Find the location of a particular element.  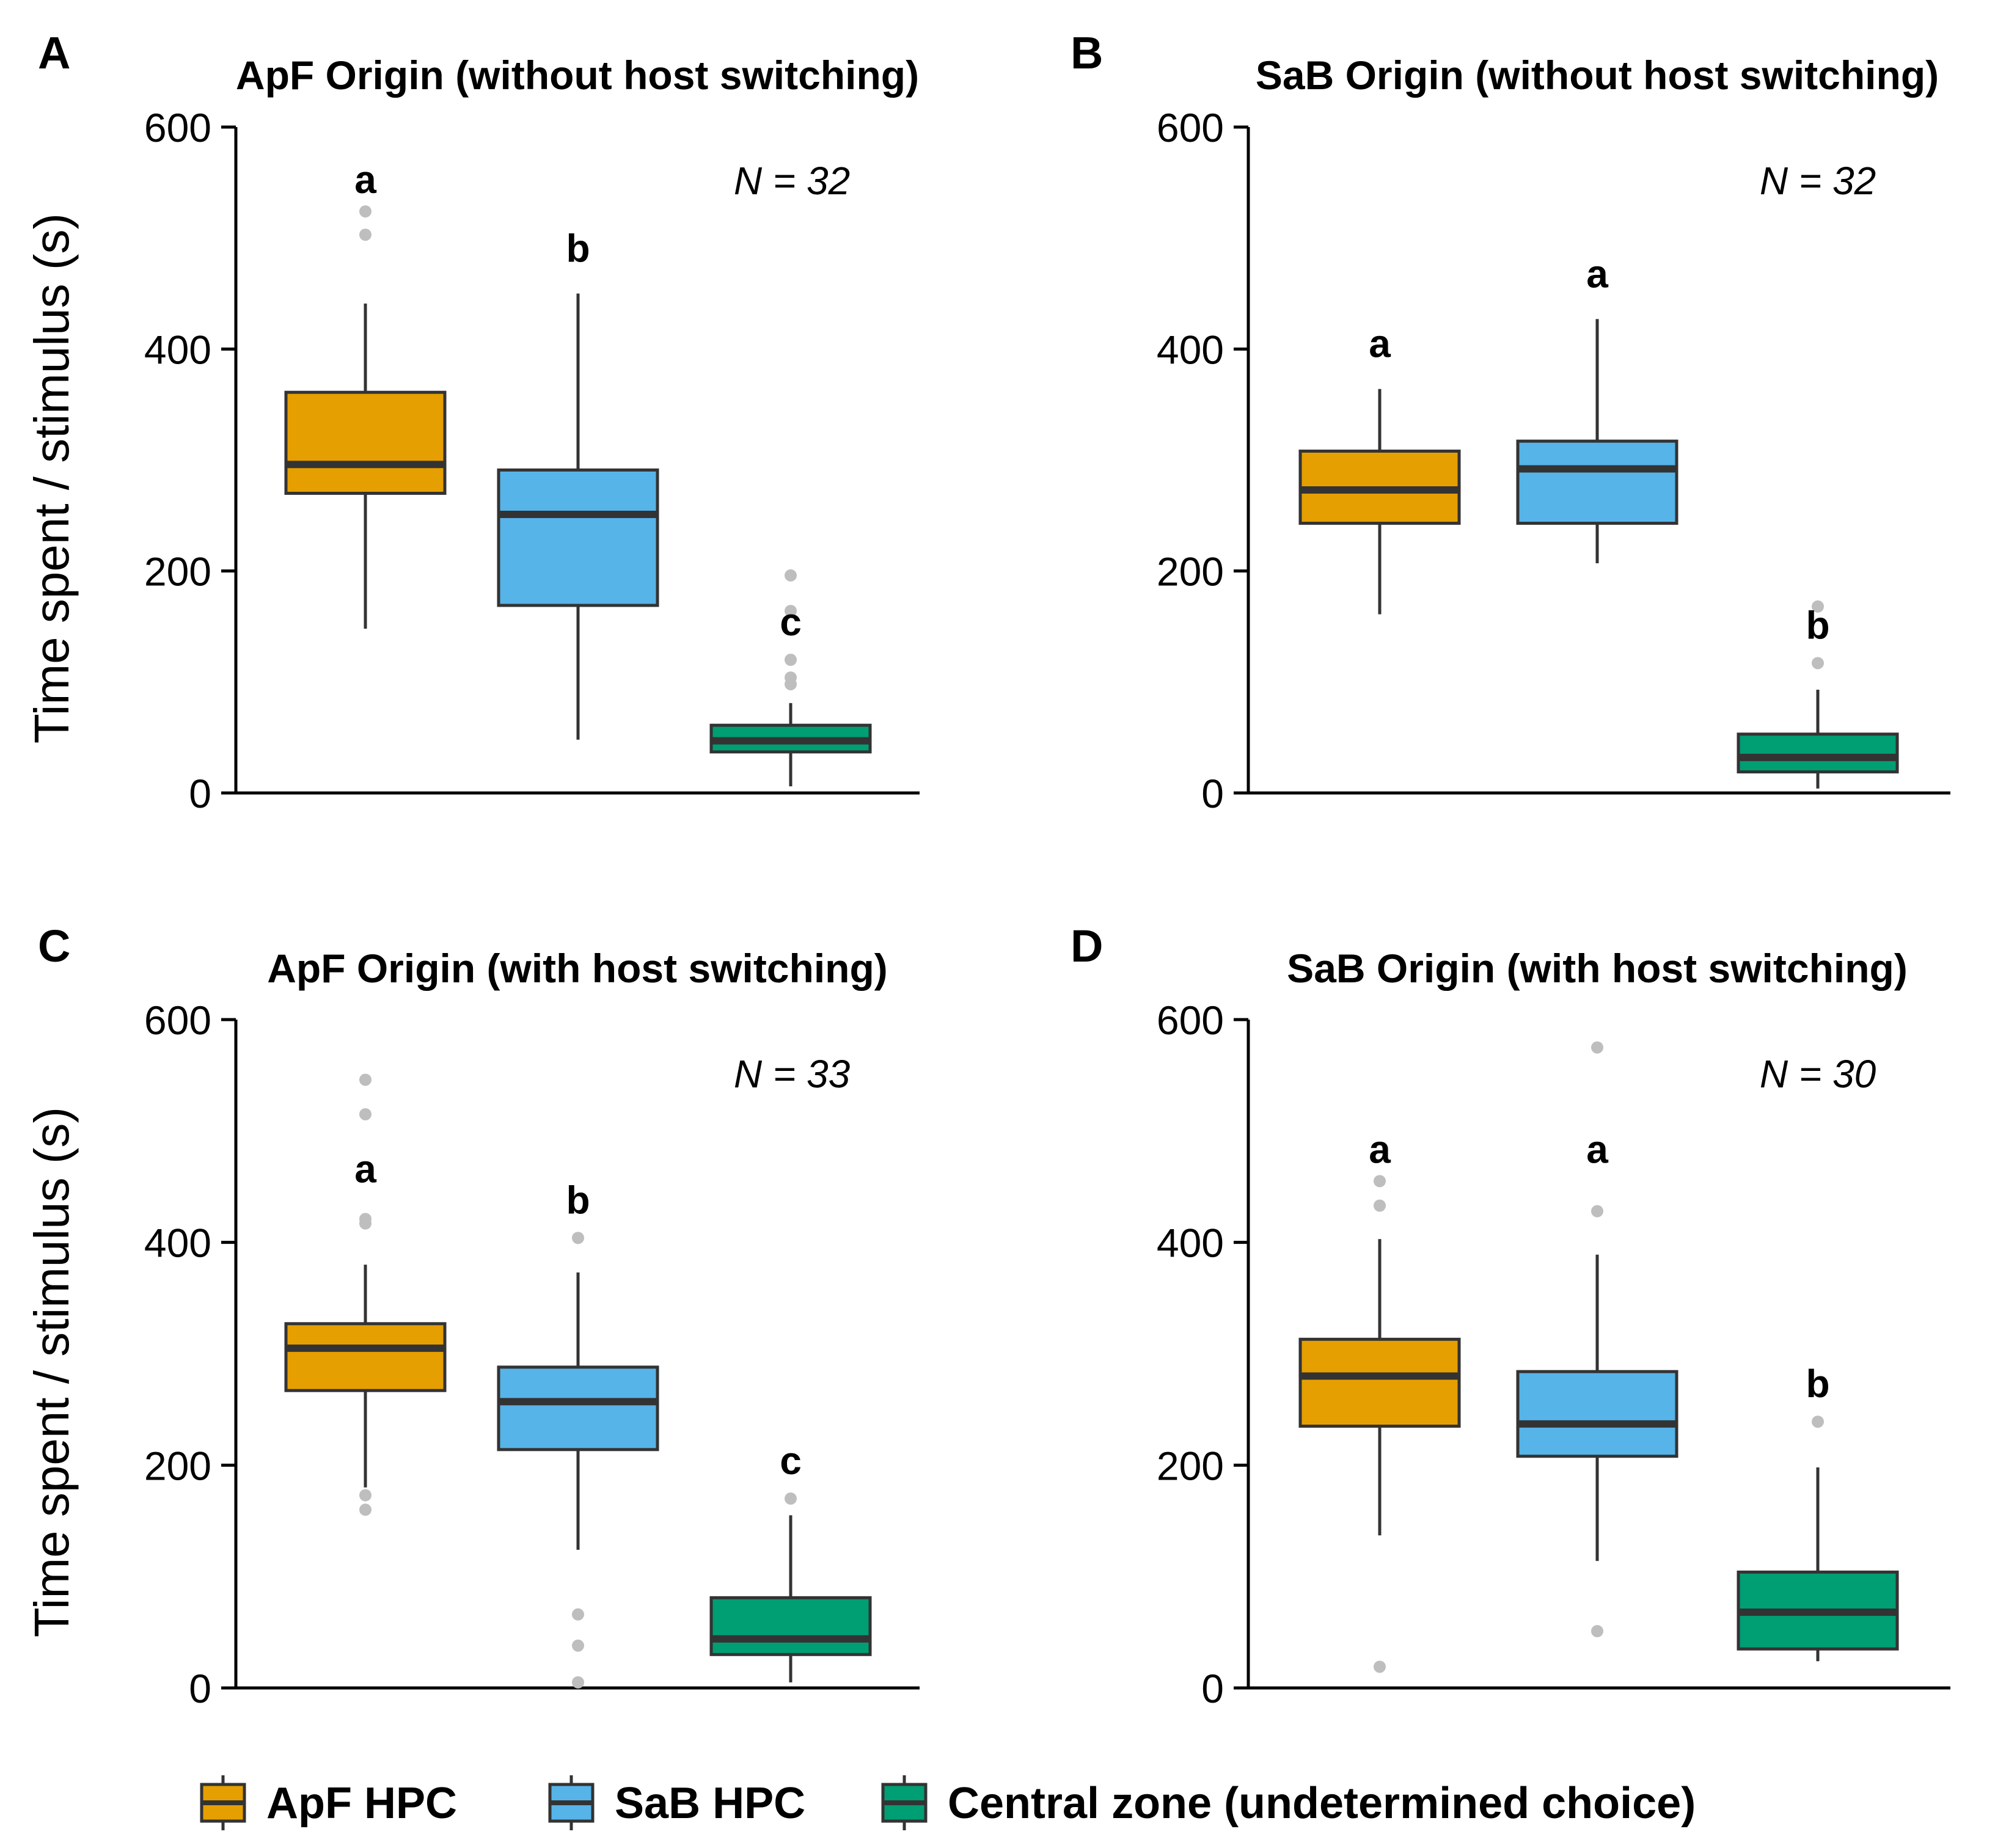

legend-label: Central zone (undetermined choice) is located at coordinates (1322, 1804).